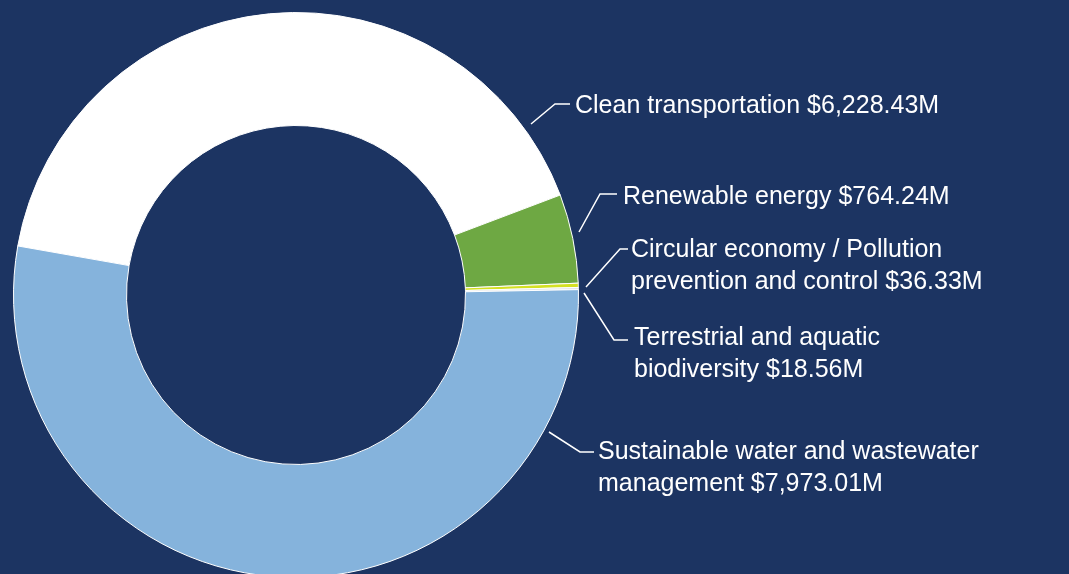 This screenshot has height=574, width=1069. Describe the element at coordinates (807, 263) in the screenshot. I see `slice-label: Circular economy / Pollution prevention and control $36.33M` at that location.